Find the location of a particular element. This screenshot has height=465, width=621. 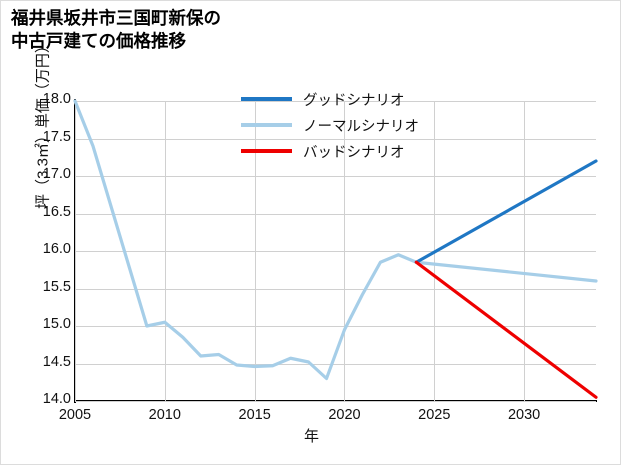

x-axis-tick-label: 2025 is located at coordinates (434, 415).